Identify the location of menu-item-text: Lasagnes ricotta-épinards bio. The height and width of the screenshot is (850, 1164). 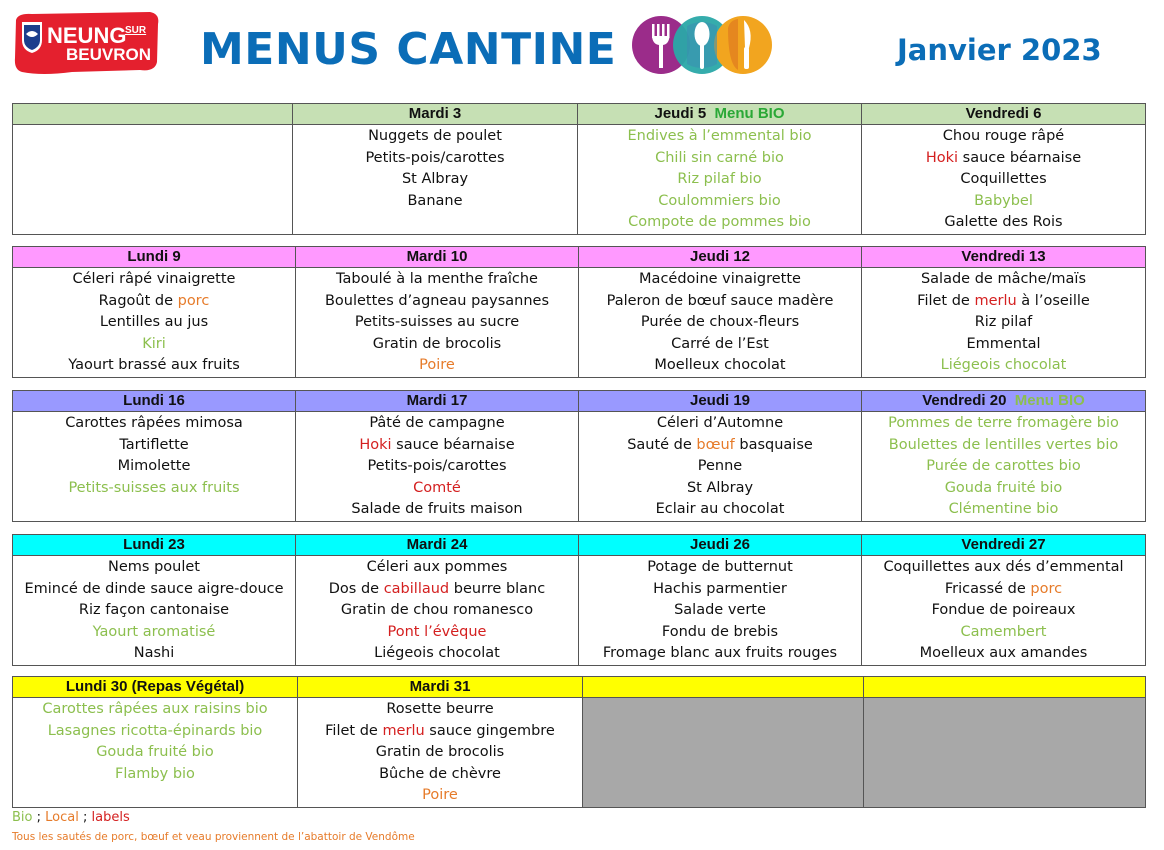
(155, 730).